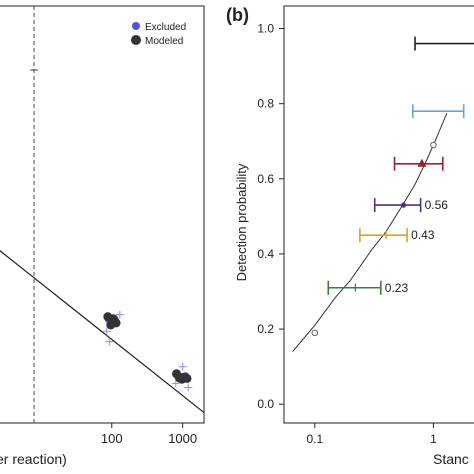  What do you see at coordinates (397, 288) in the screenshot?
I see `interval-value-label: 0.23` at bounding box center [397, 288].